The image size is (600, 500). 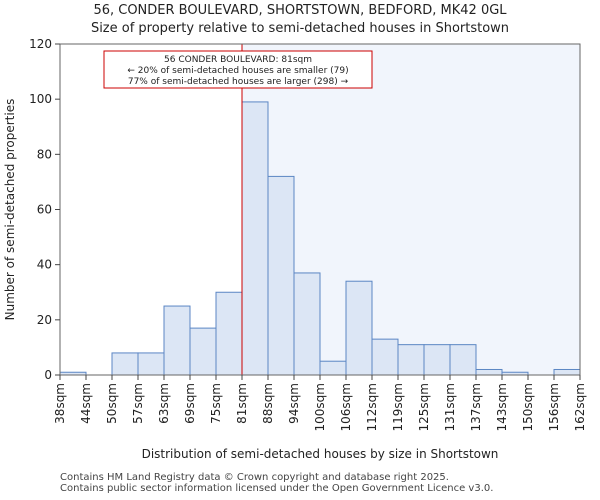 I want to click on x-tick-label: 44sqm, so click(x=86, y=403).